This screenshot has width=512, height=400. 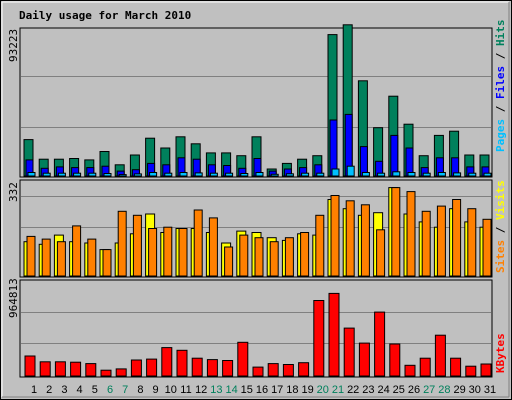 I want to click on x-label-day-14: 14, so click(x=231, y=390).